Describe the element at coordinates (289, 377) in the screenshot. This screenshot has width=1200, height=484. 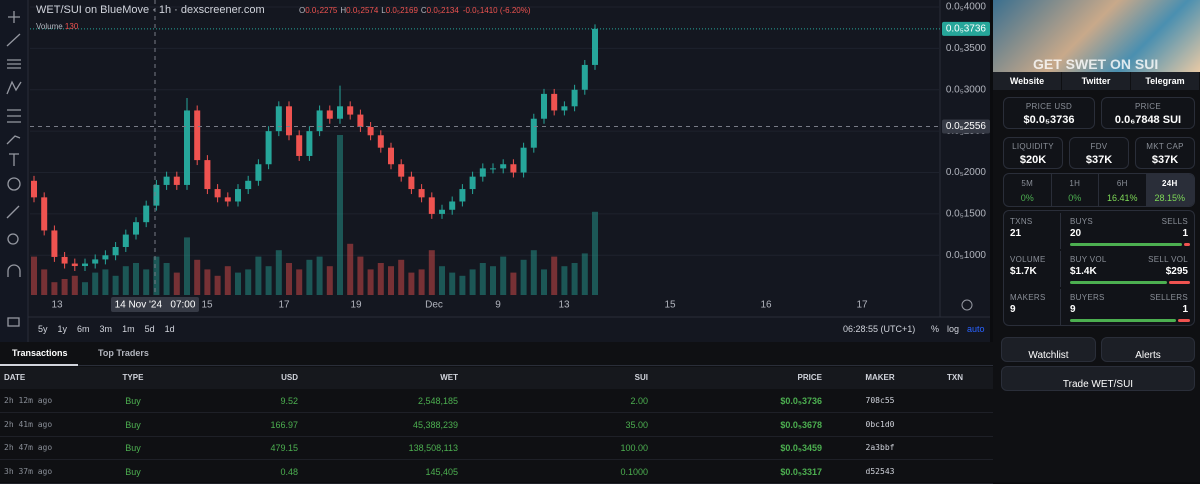
I see `column-header: USD` at that location.